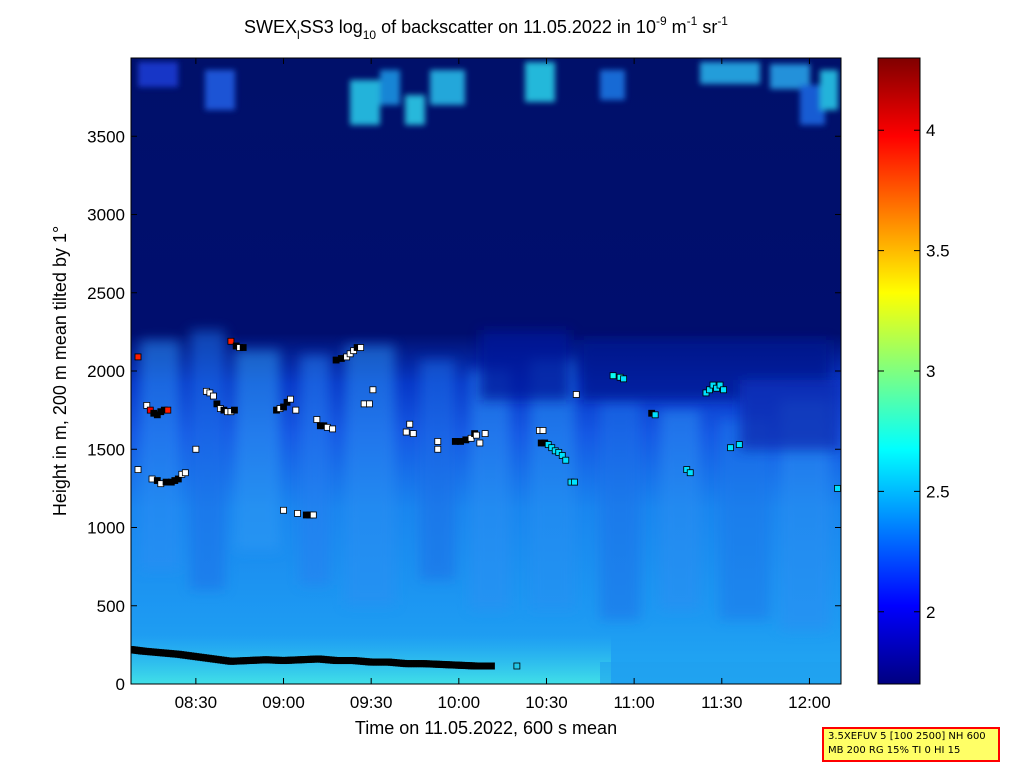  I want to click on colorbar-tick-label: 2, so click(930, 612).